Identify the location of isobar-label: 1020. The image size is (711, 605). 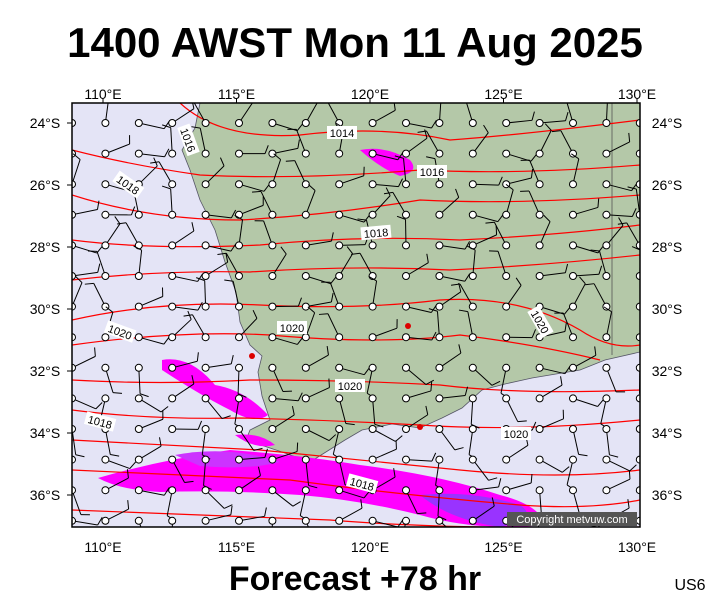
(350, 386).